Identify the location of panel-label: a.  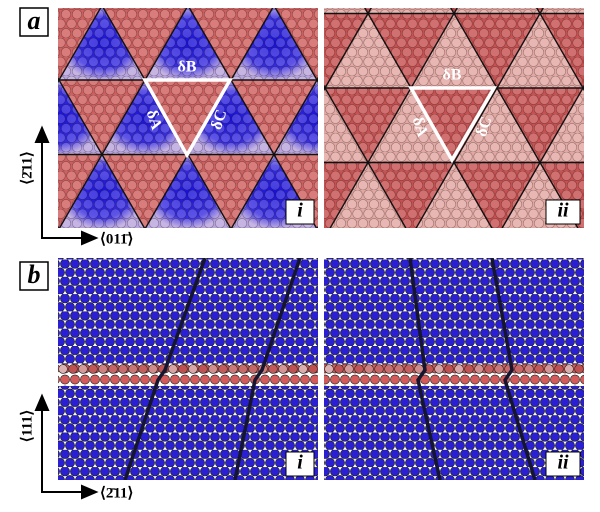
(34, 20).